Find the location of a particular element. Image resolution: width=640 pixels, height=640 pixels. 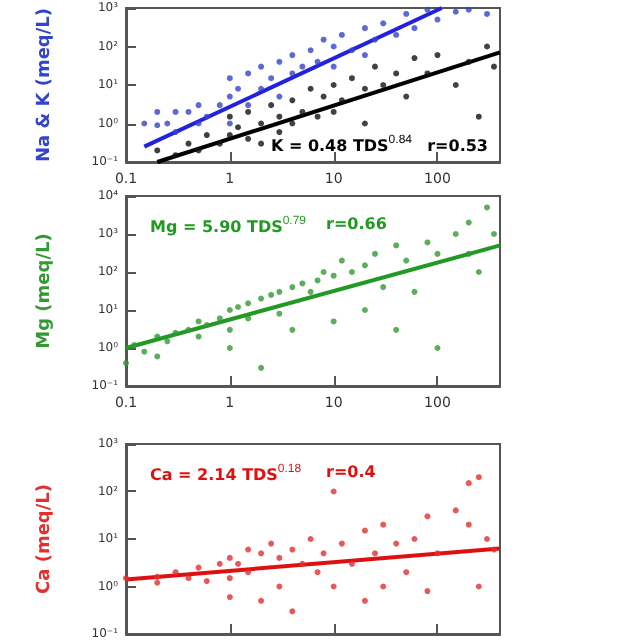

y-axis-title: Ca (meq/L) is located at coordinates (45, 539).